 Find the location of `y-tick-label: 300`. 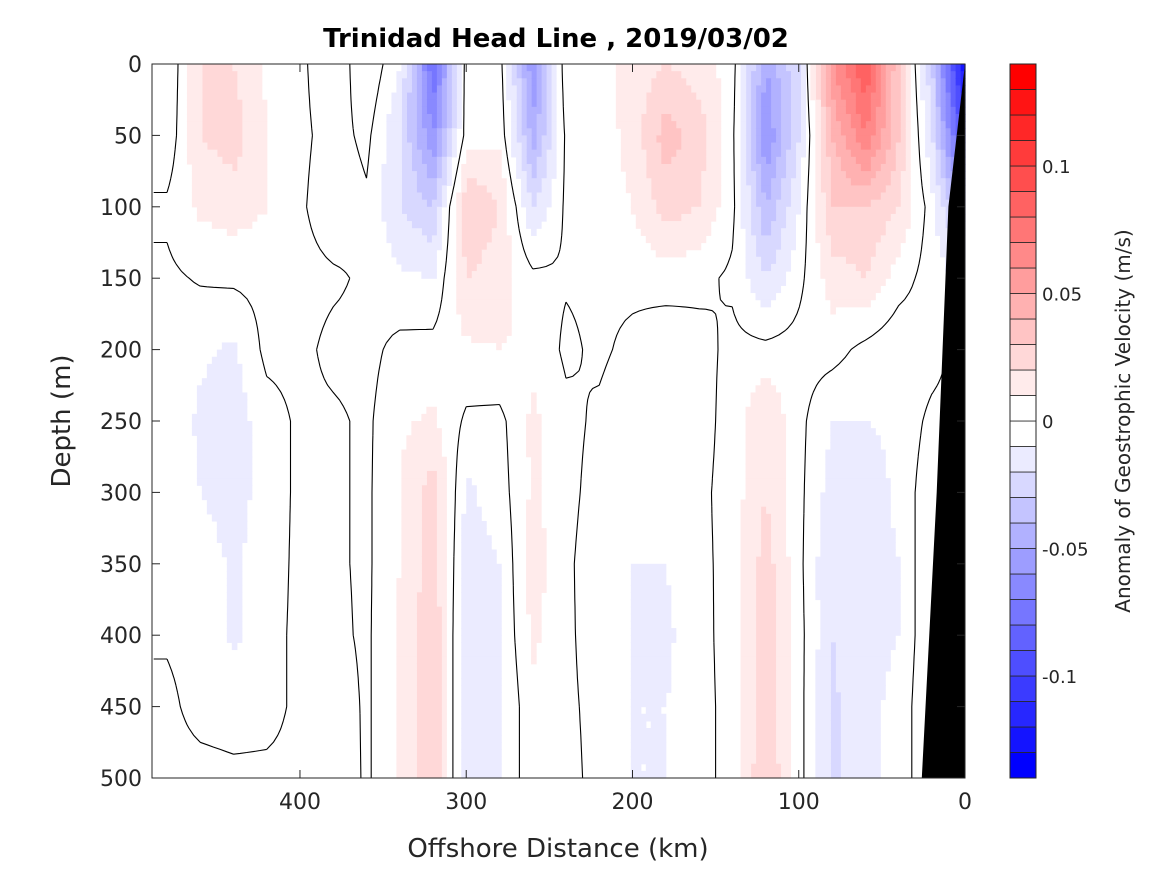

y-tick-label: 300 is located at coordinates (121, 493).